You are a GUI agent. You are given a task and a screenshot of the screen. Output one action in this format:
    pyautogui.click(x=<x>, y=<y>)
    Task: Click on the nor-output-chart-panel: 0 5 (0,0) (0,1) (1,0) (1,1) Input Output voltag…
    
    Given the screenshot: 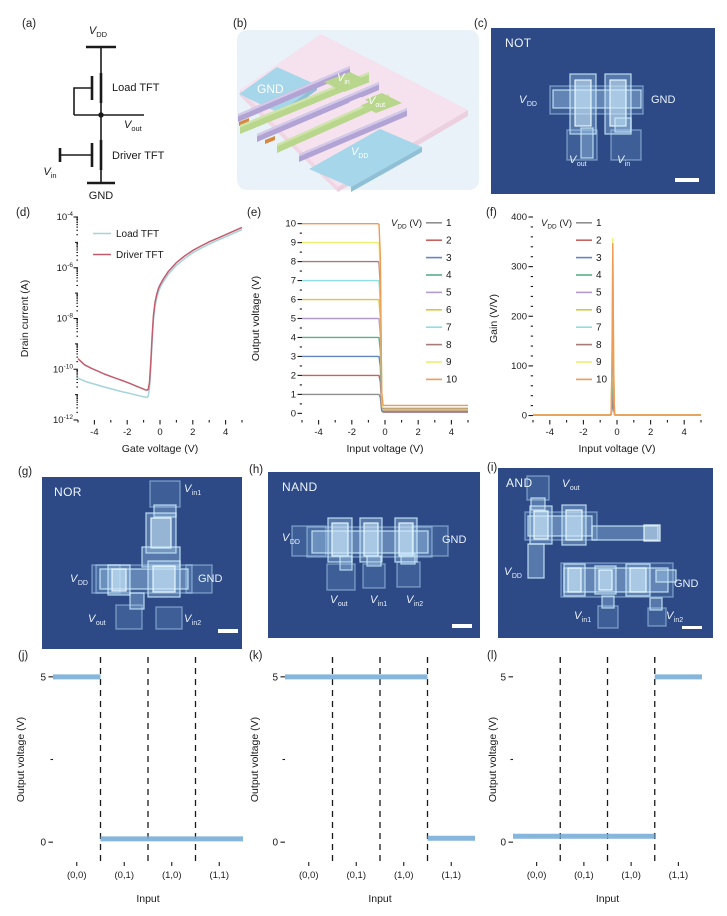 What is the action you would take?
    pyautogui.click(x=129, y=782)
    